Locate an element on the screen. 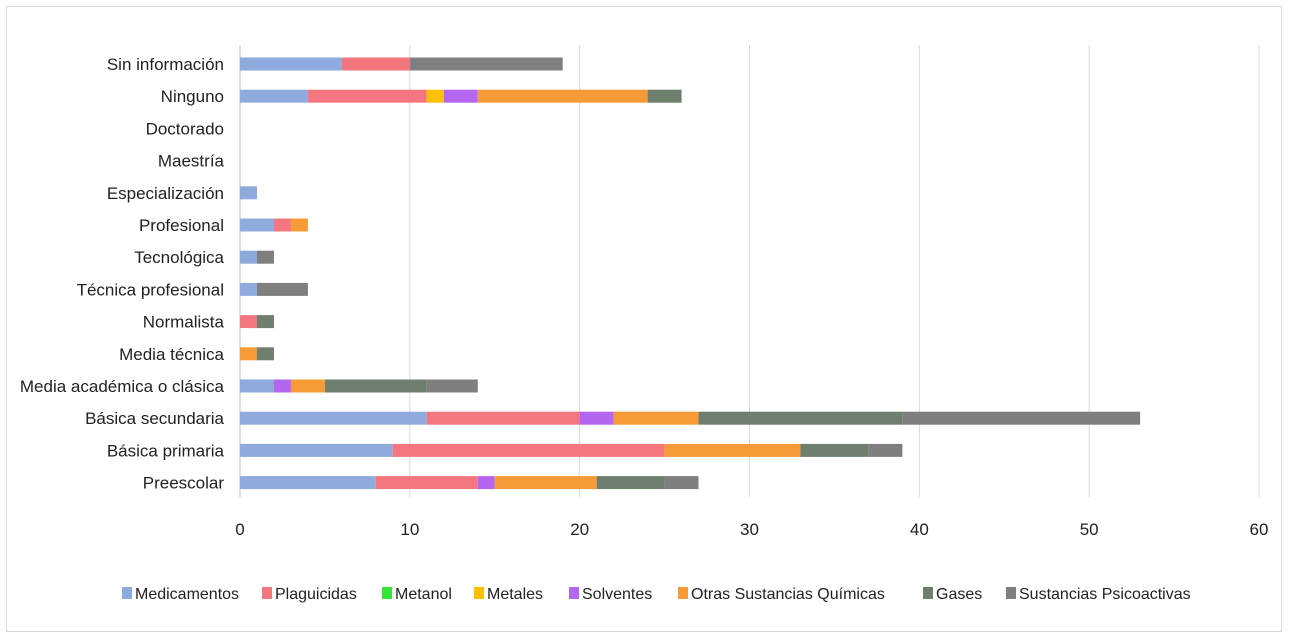 Image resolution: width=1289 pixels, height=639 pixels. x-tick-label: 60 is located at coordinates (1259, 529).